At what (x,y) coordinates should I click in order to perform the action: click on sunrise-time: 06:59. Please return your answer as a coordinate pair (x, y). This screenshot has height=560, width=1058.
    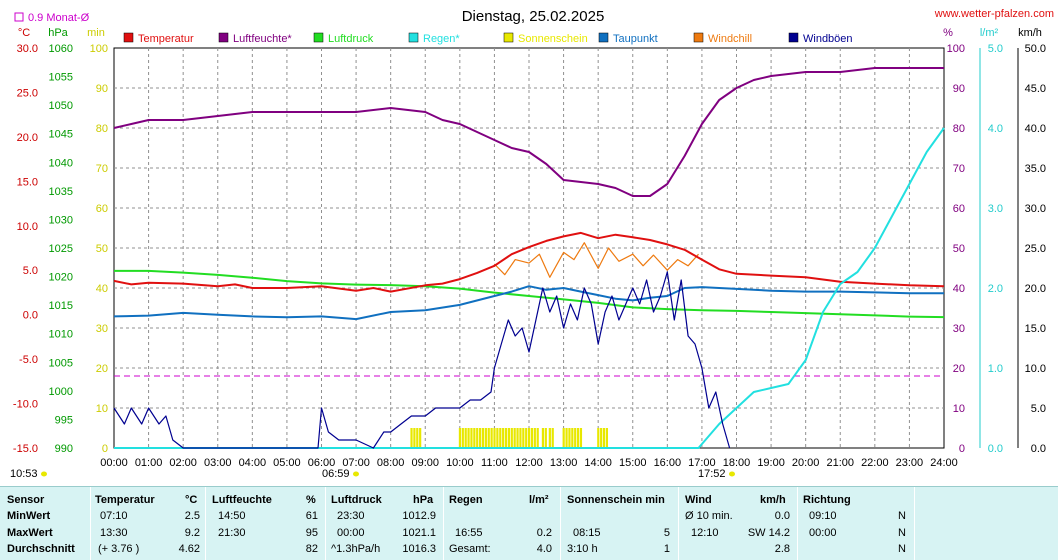
    Looking at the image, I should click on (336, 474).